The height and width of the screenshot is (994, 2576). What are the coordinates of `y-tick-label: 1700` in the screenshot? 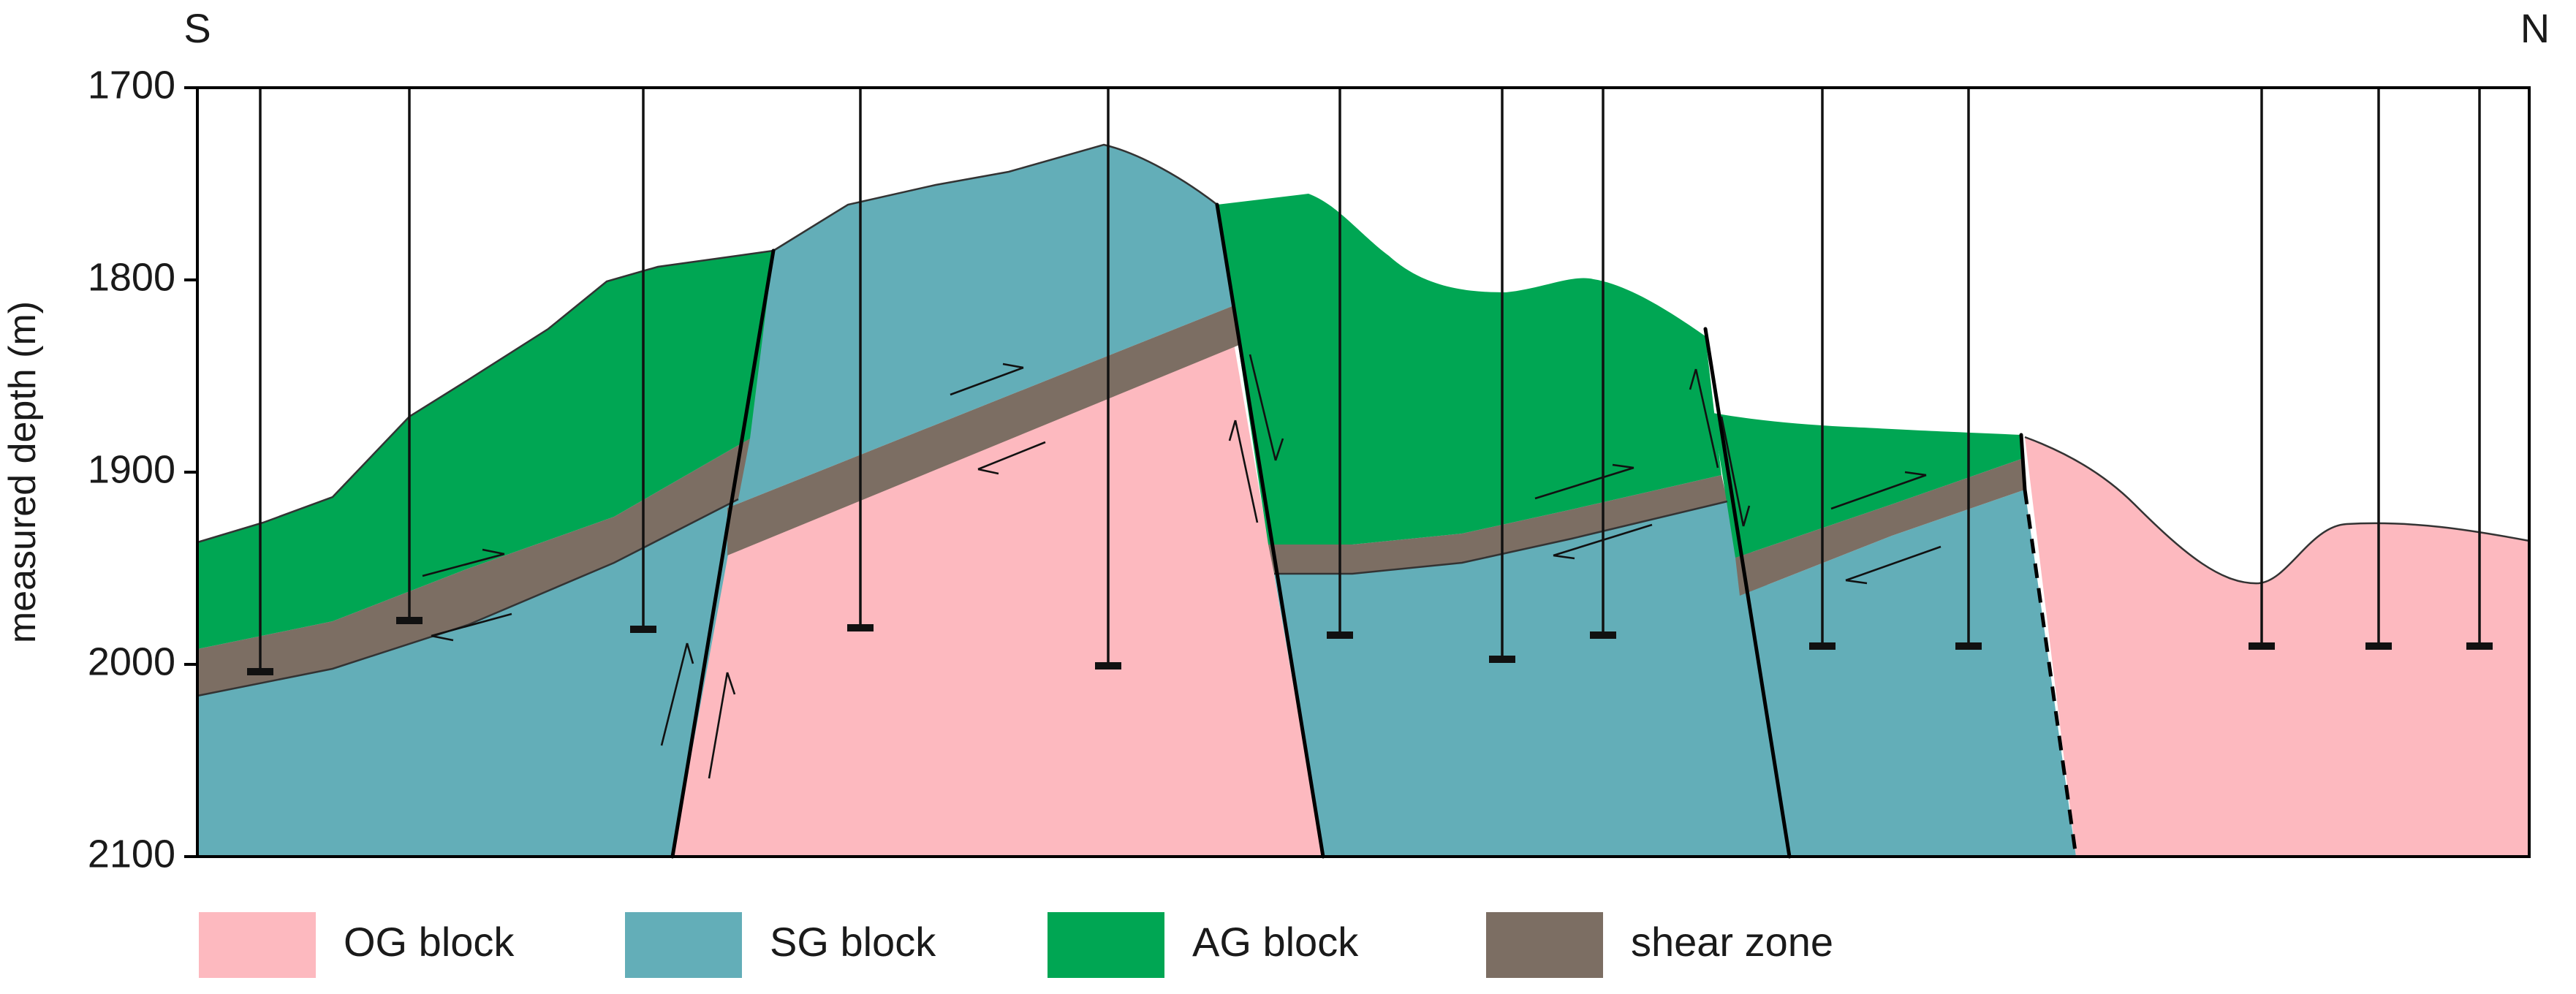 It's located at (131, 85).